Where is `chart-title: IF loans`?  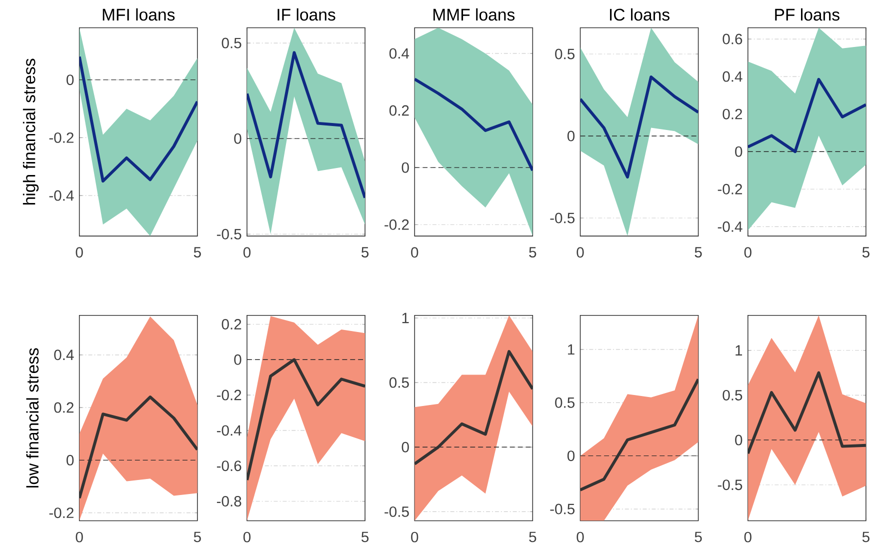 chart-title: IF loans is located at coordinates (307, 14).